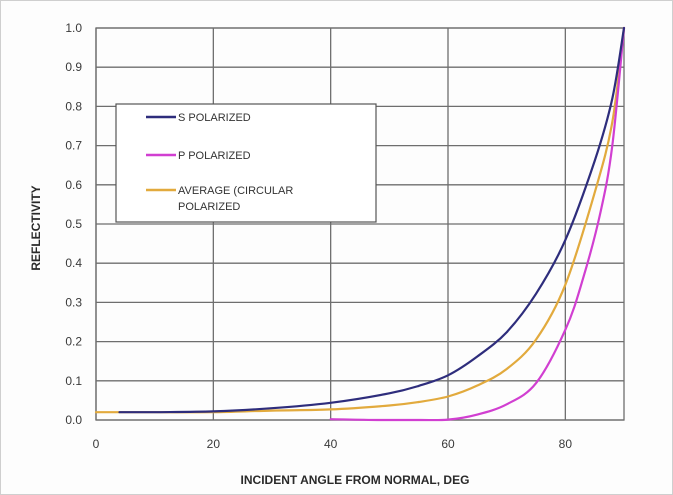 This screenshot has width=673, height=495. What do you see at coordinates (36, 227) in the screenshot?
I see `y-axis-label: REFLECTIVITY` at bounding box center [36, 227].